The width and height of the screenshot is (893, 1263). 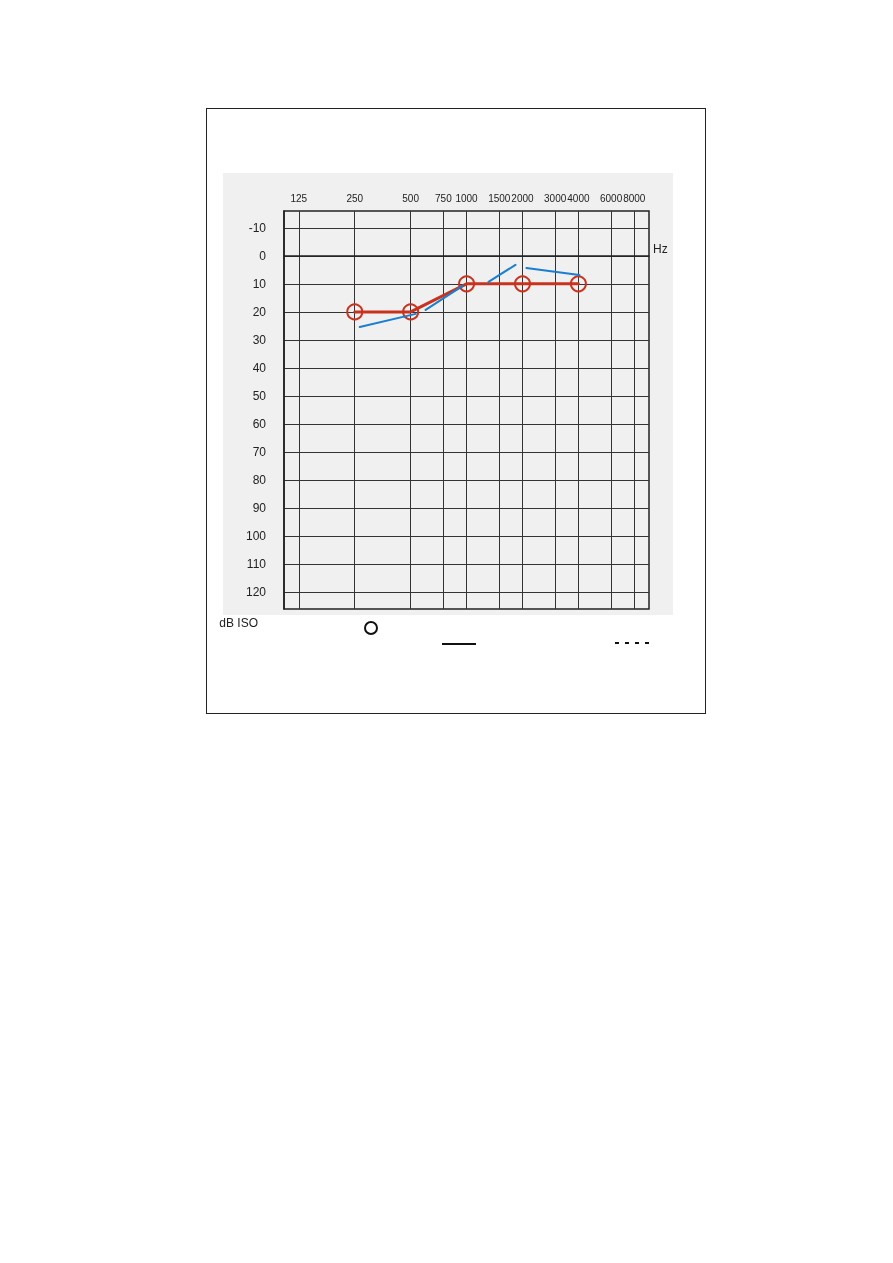 What do you see at coordinates (256, 564) in the screenshot?
I see `y-tick-label: 110` at bounding box center [256, 564].